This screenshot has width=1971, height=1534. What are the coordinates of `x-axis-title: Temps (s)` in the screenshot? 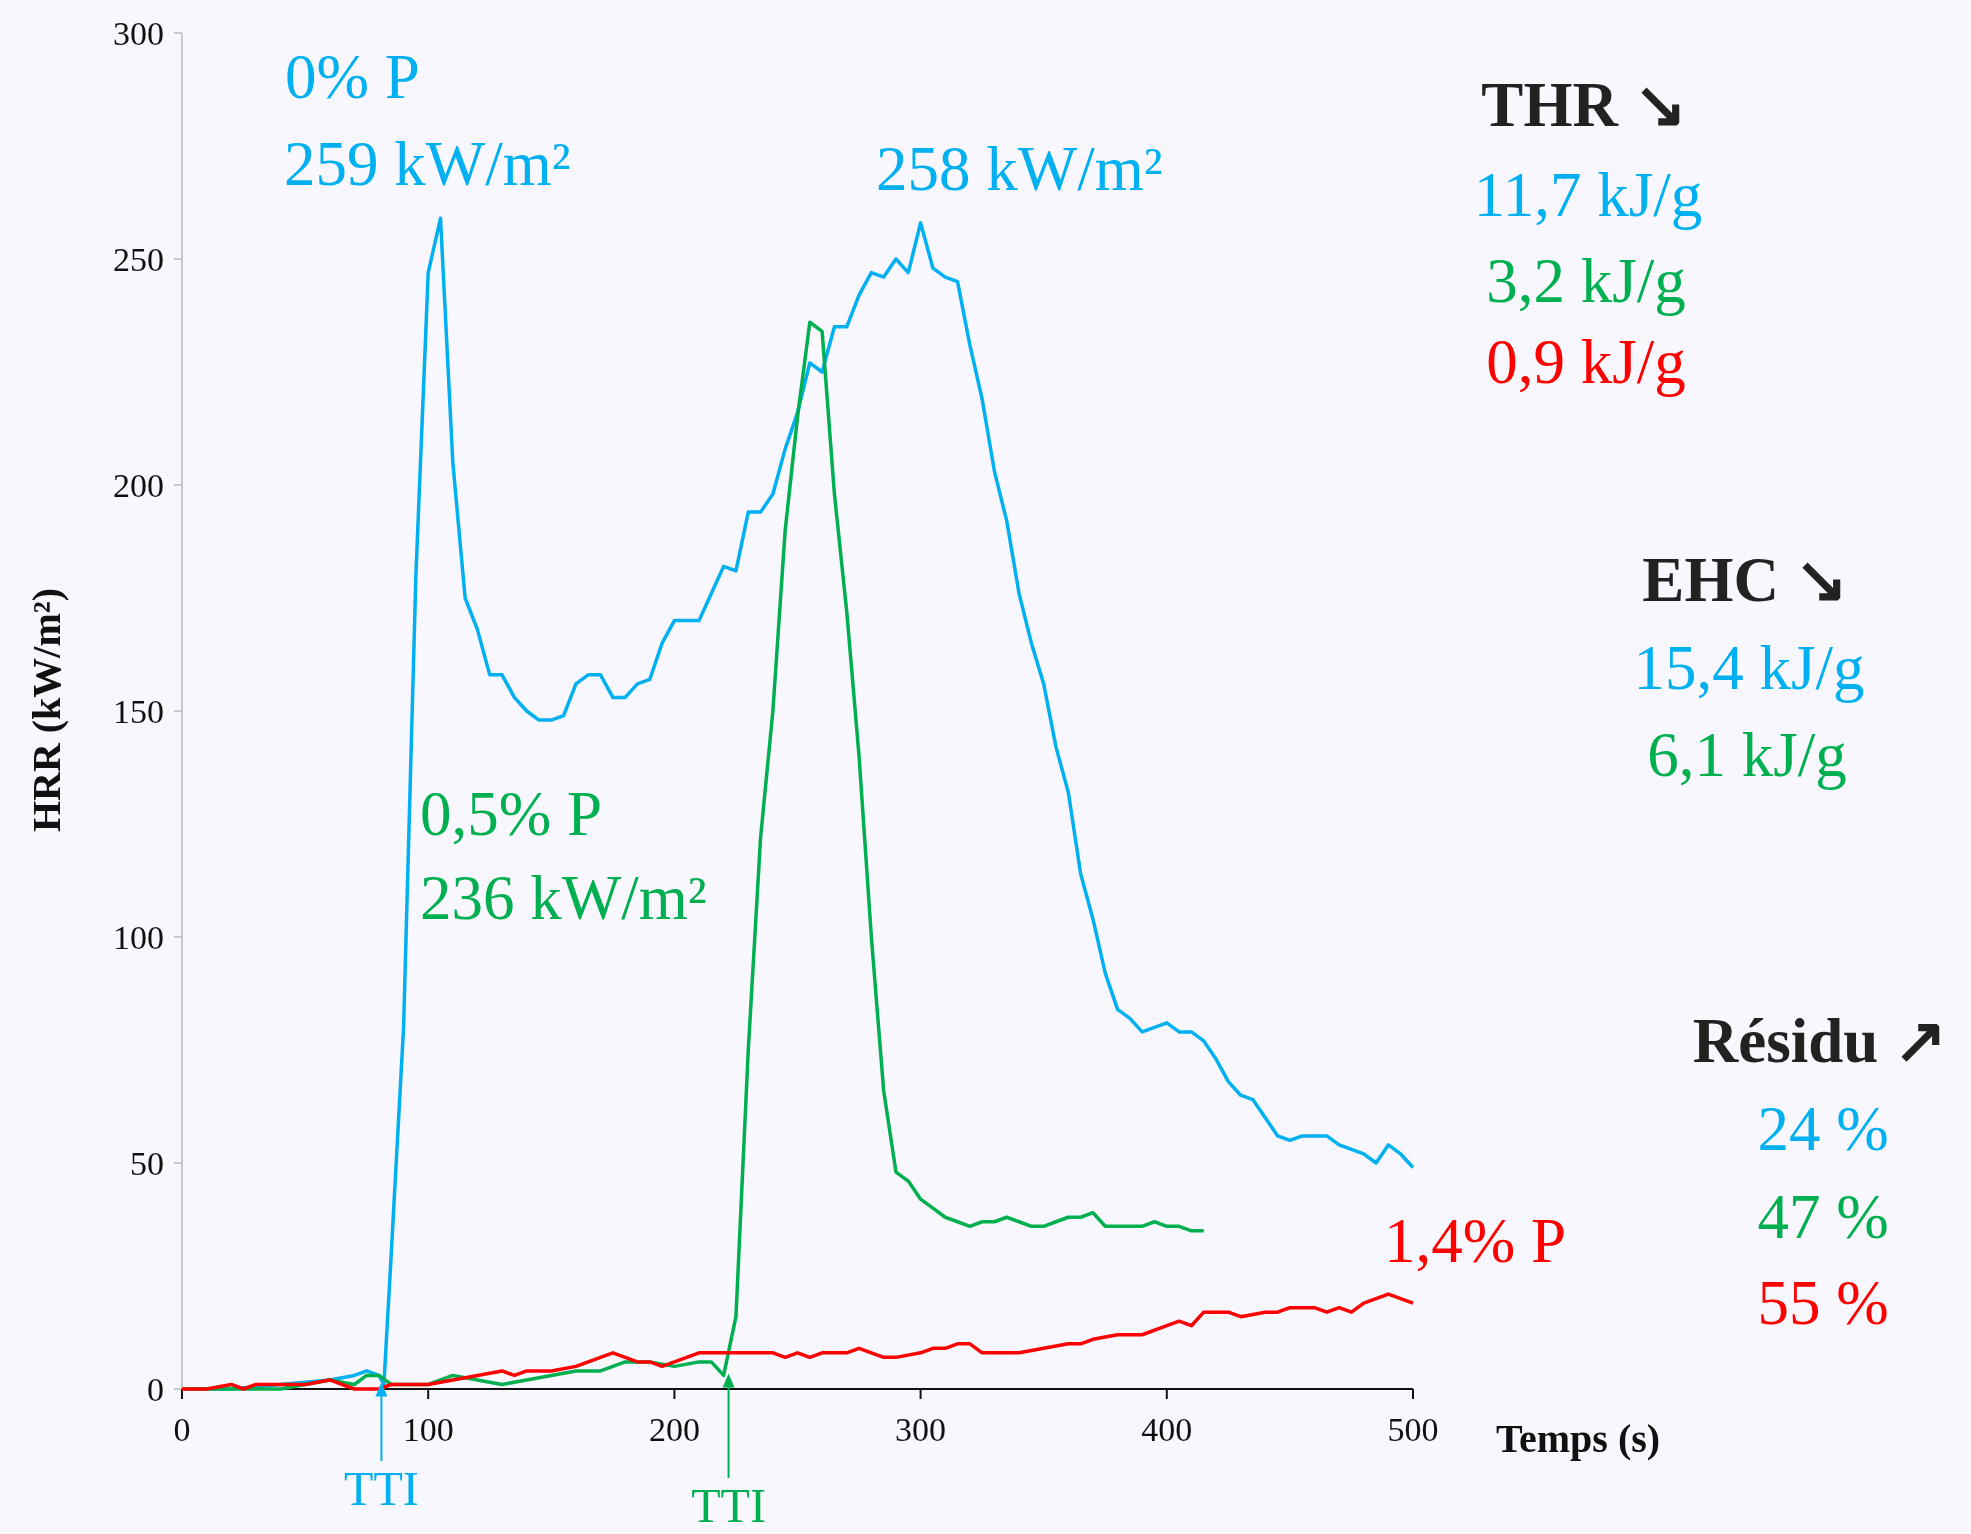 It's located at (1578, 1438).